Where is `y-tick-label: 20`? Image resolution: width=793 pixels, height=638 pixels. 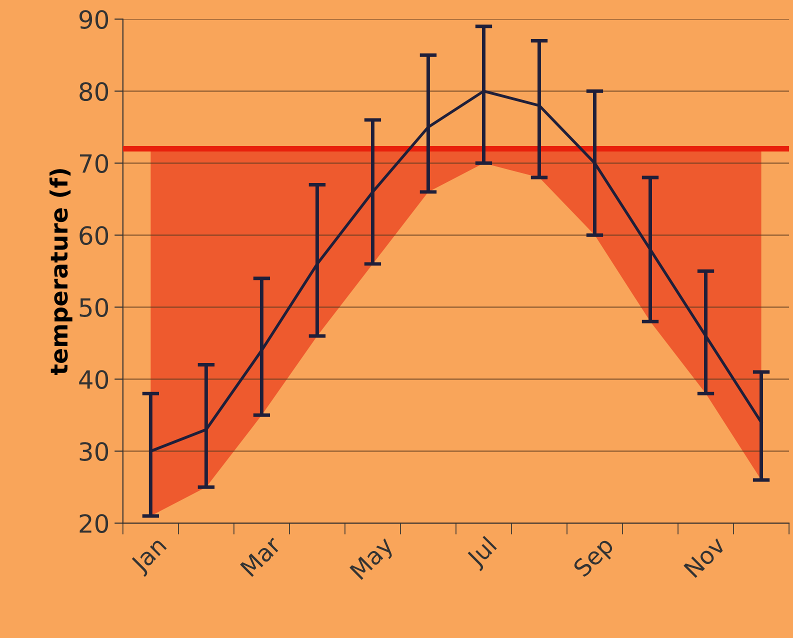
y-tick-label: 20 is located at coordinates (94, 524).